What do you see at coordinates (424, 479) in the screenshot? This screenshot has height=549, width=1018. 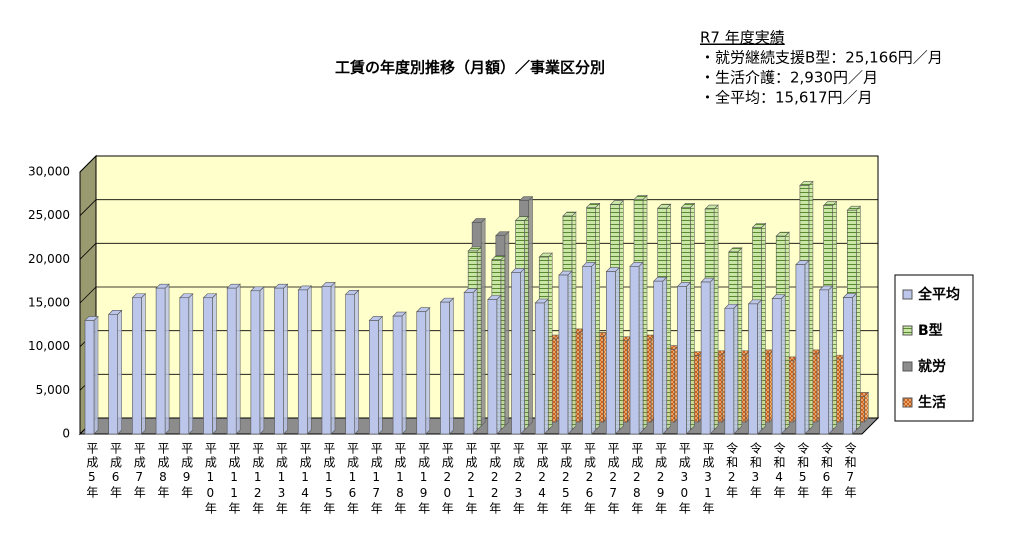 I see `x-tick-label: 平成19年` at bounding box center [424, 479].